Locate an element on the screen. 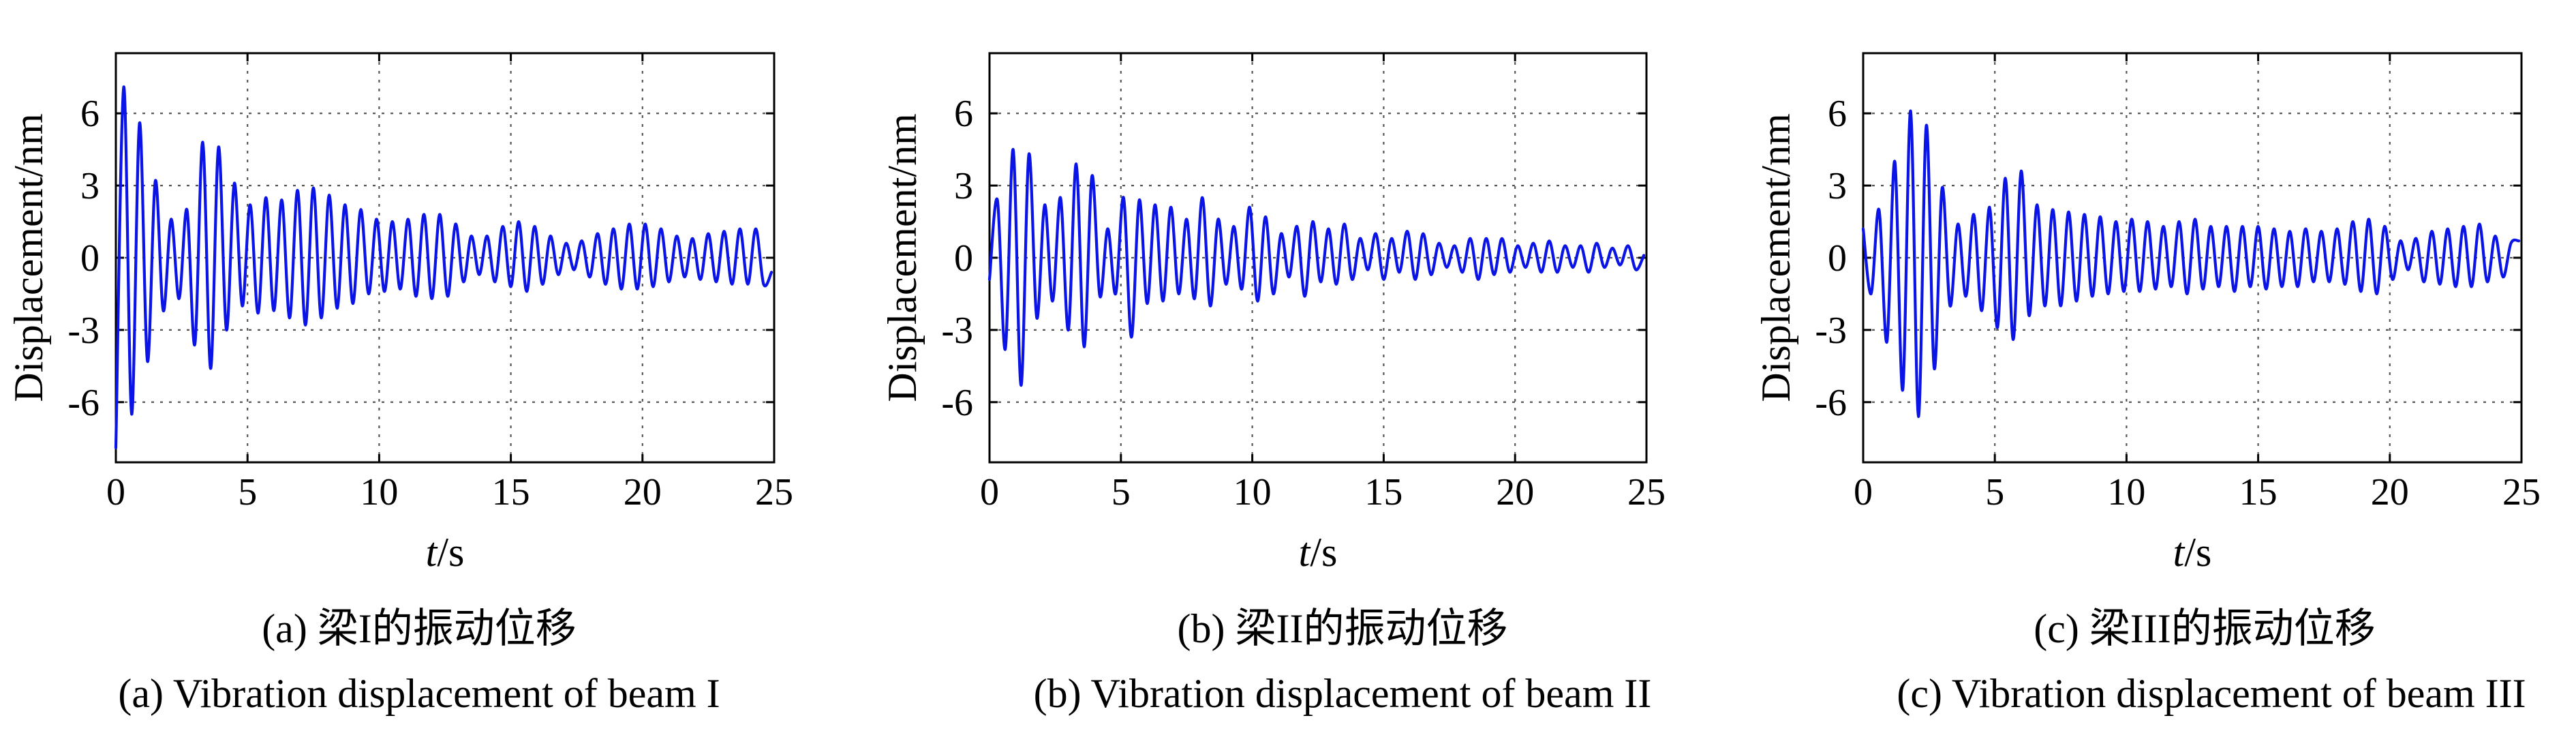 This screenshot has width=2576, height=748. x-axis-label-a: t/s is located at coordinates (445, 552).